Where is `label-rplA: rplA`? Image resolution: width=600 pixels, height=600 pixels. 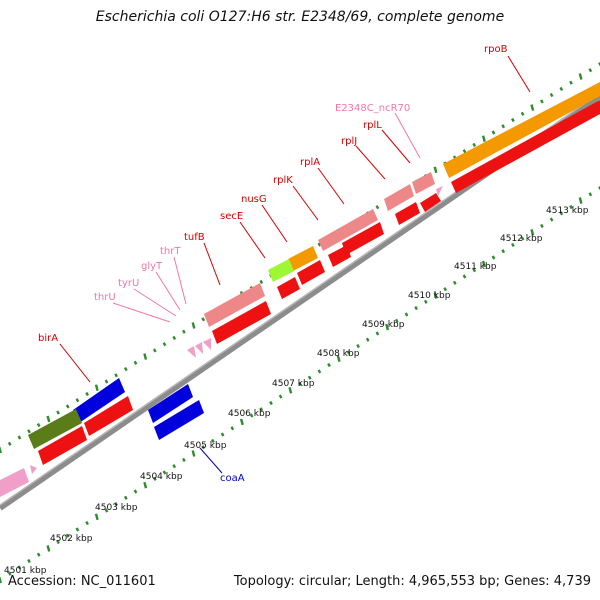 label-rplA: rplA is located at coordinates (310, 162).